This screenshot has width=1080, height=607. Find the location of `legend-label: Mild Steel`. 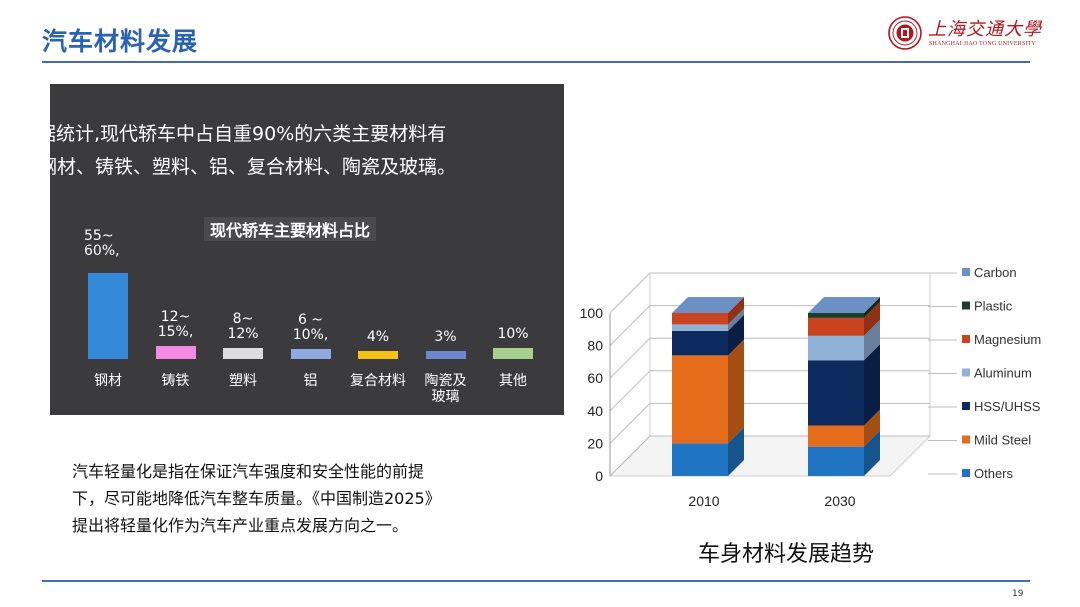

legend-label: Mild Steel is located at coordinates (1002, 440).